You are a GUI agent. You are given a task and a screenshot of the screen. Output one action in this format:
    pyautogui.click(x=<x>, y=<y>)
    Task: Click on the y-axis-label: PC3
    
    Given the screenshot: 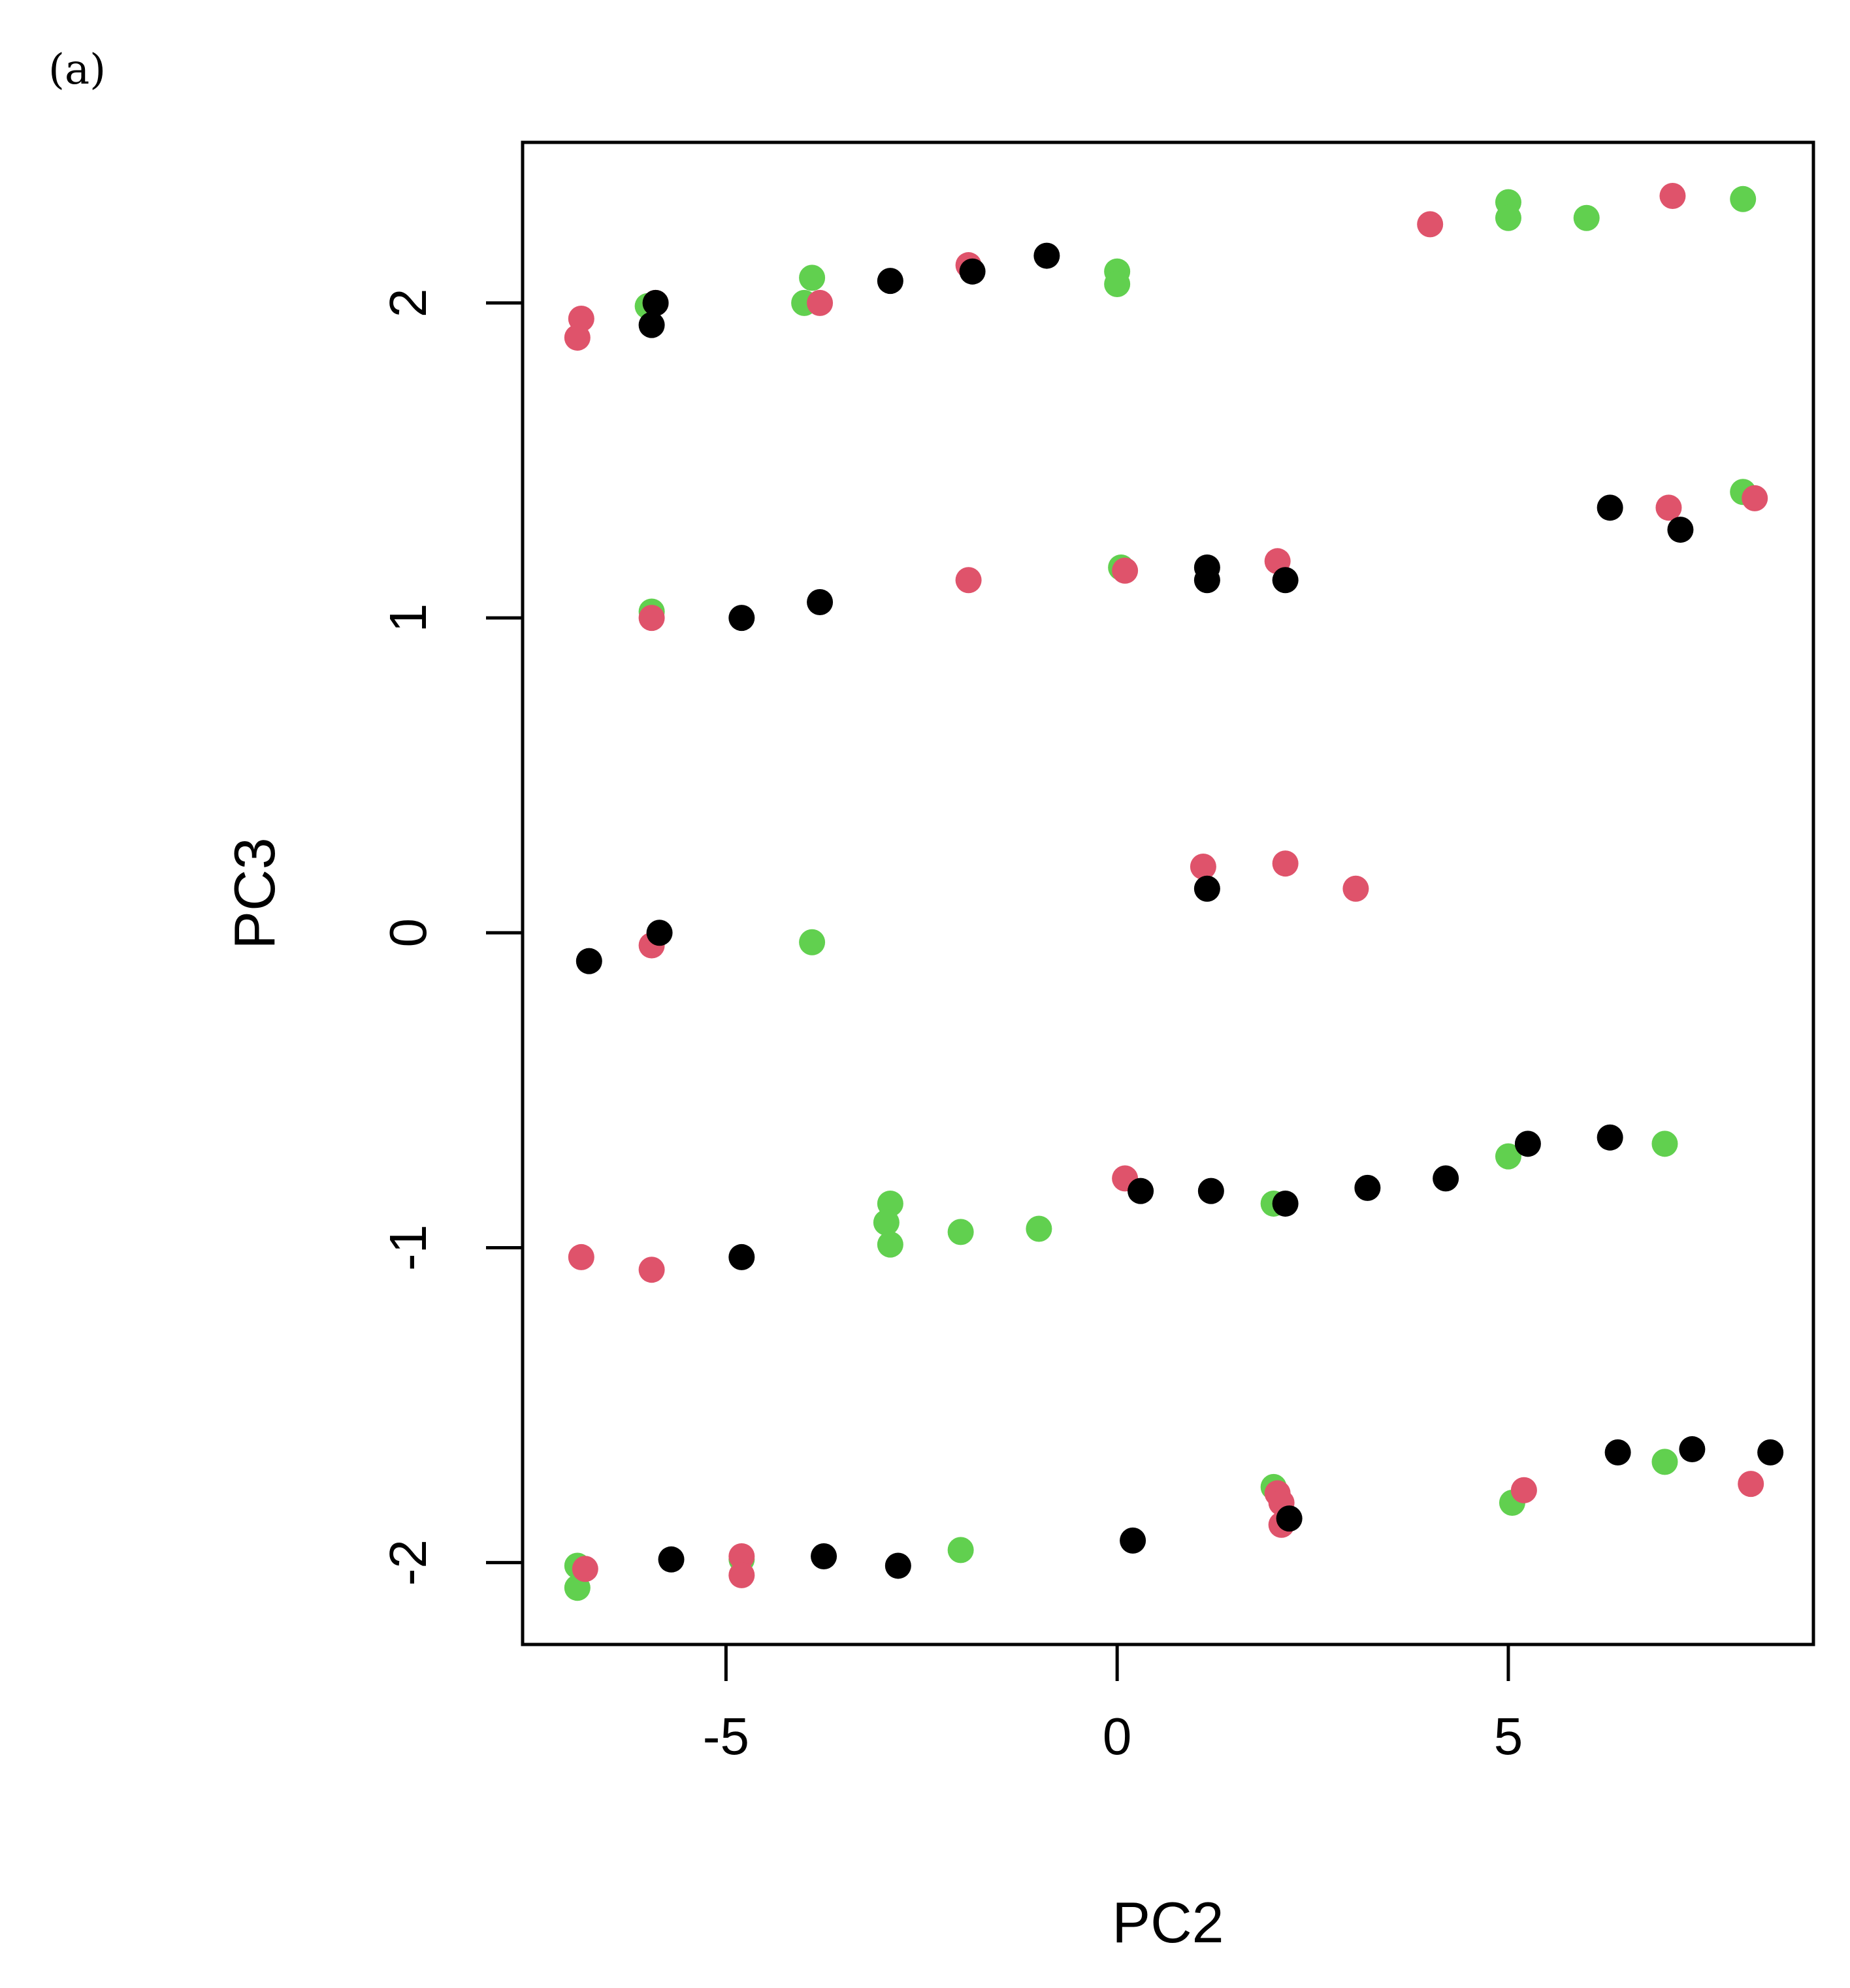 What is the action you would take?
    pyautogui.click(x=254, y=893)
    